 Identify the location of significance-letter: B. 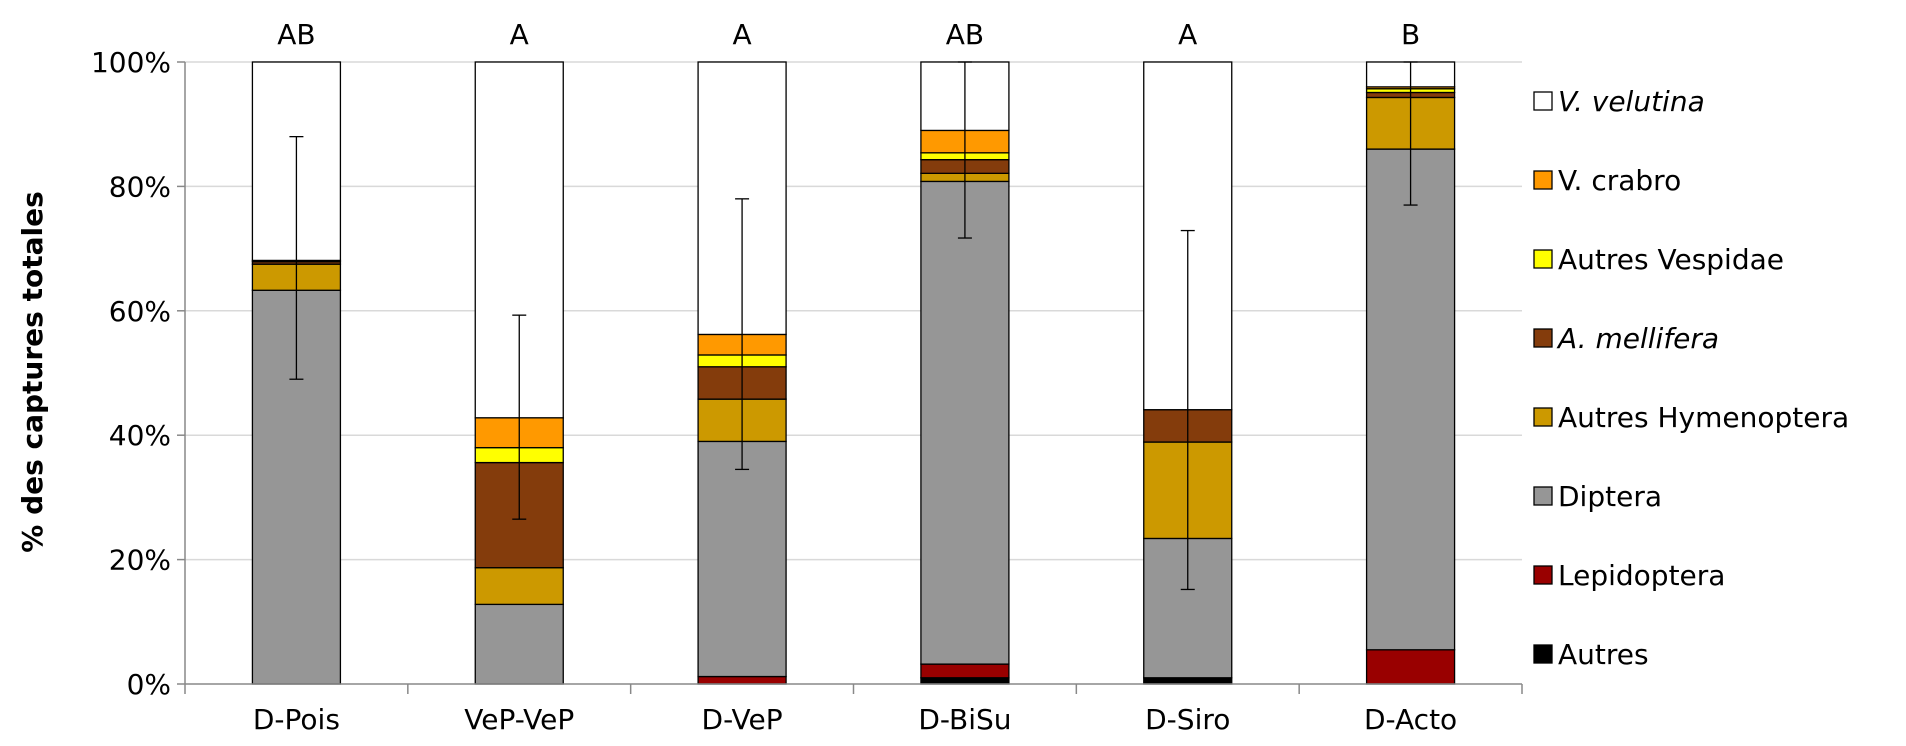
(1410, 34).